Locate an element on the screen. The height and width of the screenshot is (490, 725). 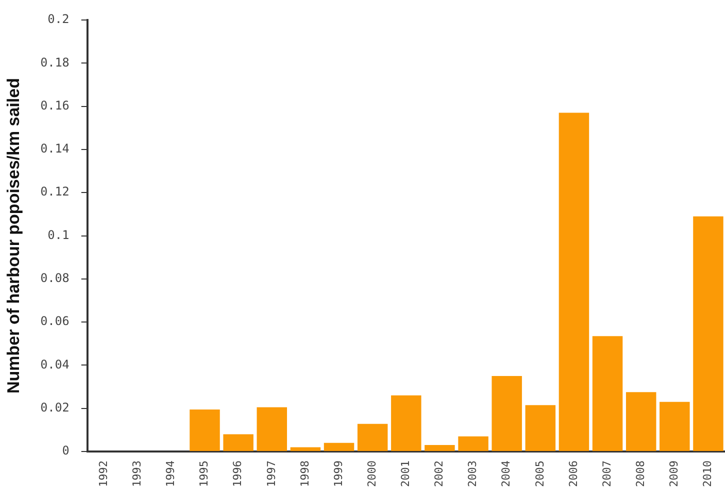
x-tick-label: 2002 is located at coordinates (439, 474).